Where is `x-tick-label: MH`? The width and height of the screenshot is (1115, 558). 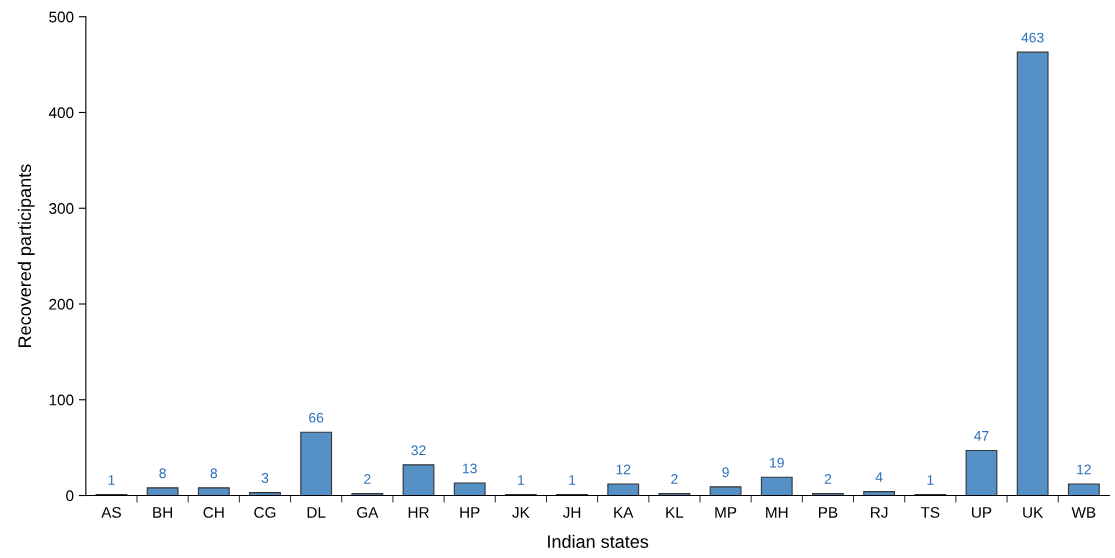
x-tick-label: MH is located at coordinates (777, 512).